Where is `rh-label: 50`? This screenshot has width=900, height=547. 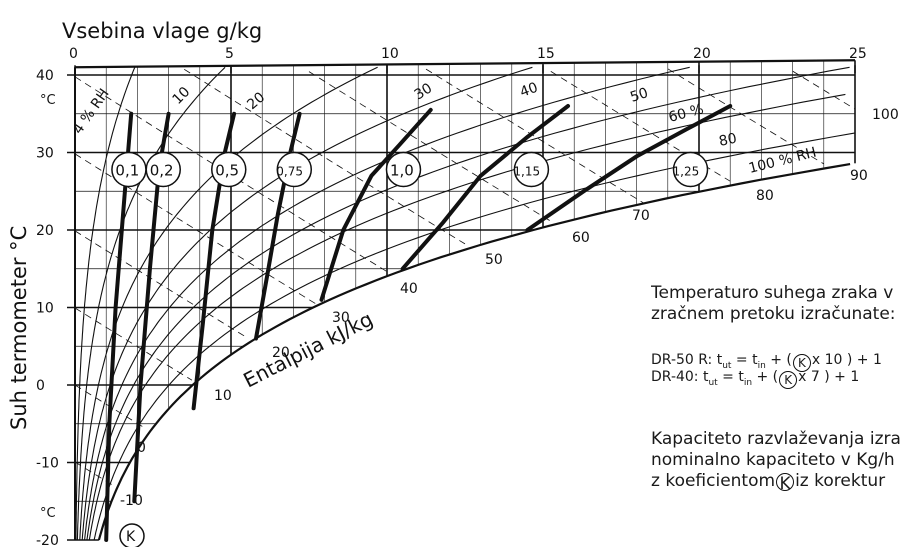 rh-label: 50 is located at coordinates (639, 95).